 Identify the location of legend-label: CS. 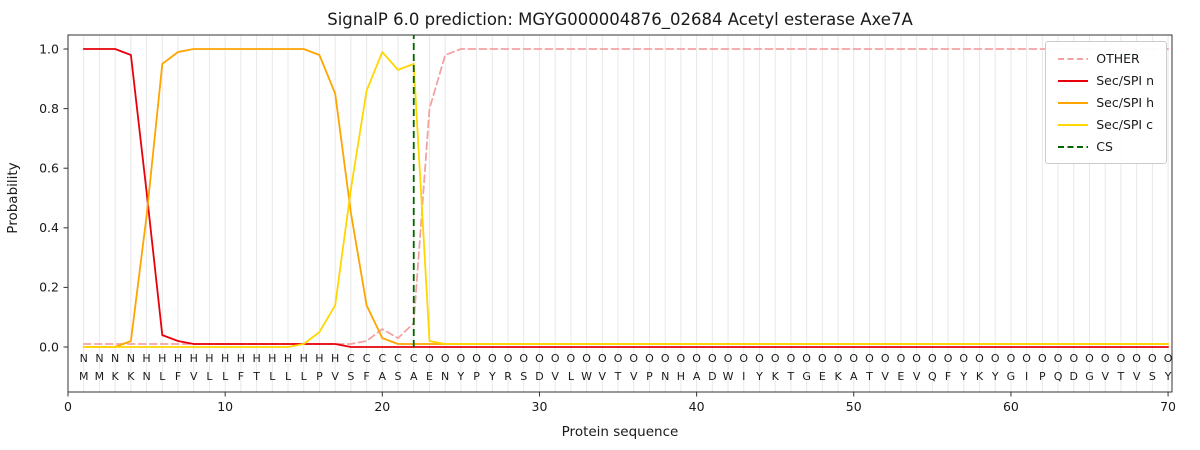
(1104, 146).